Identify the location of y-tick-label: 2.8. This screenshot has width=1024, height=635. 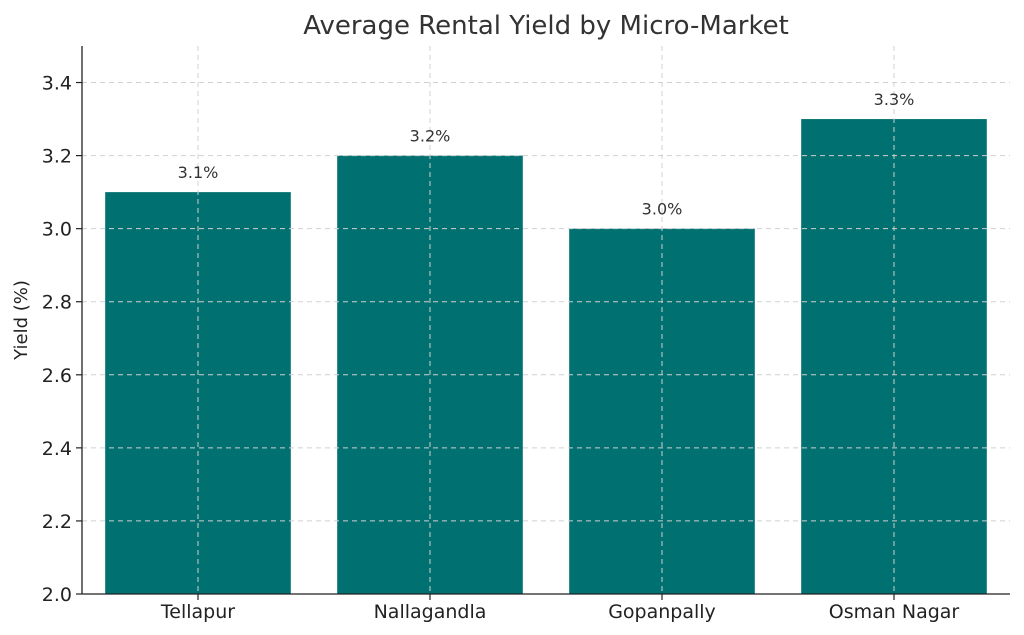
(57, 303).